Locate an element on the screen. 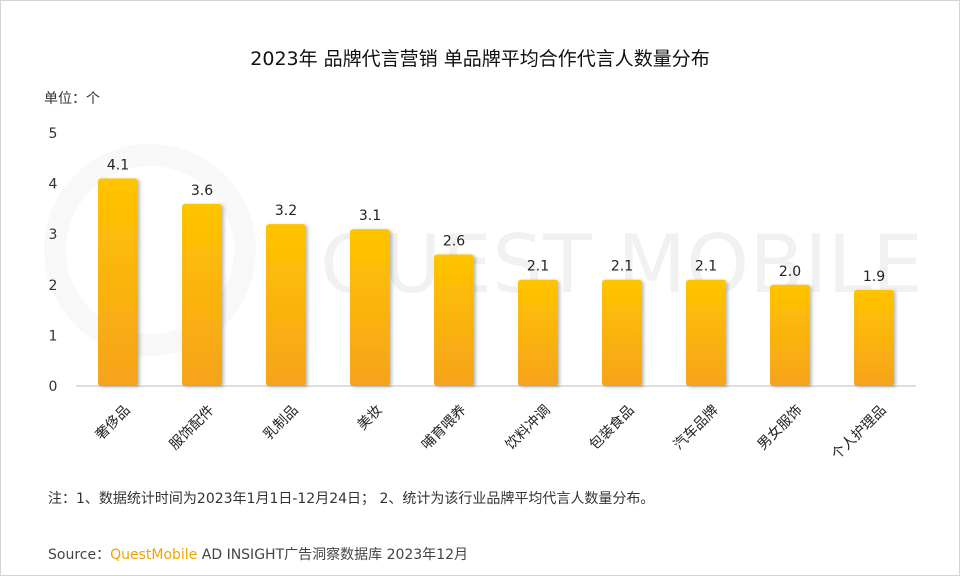 The height and width of the screenshot is (576, 960). value-label: 4.1 is located at coordinates (118, 166).